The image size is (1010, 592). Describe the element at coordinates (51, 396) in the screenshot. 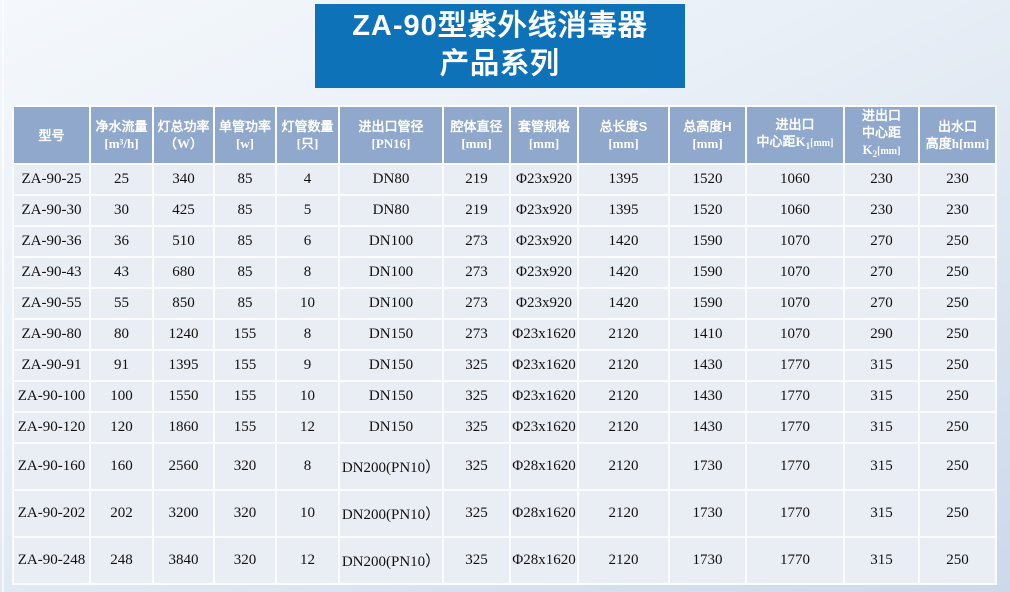

I see `cell-model: ZA-90-100` at that location.